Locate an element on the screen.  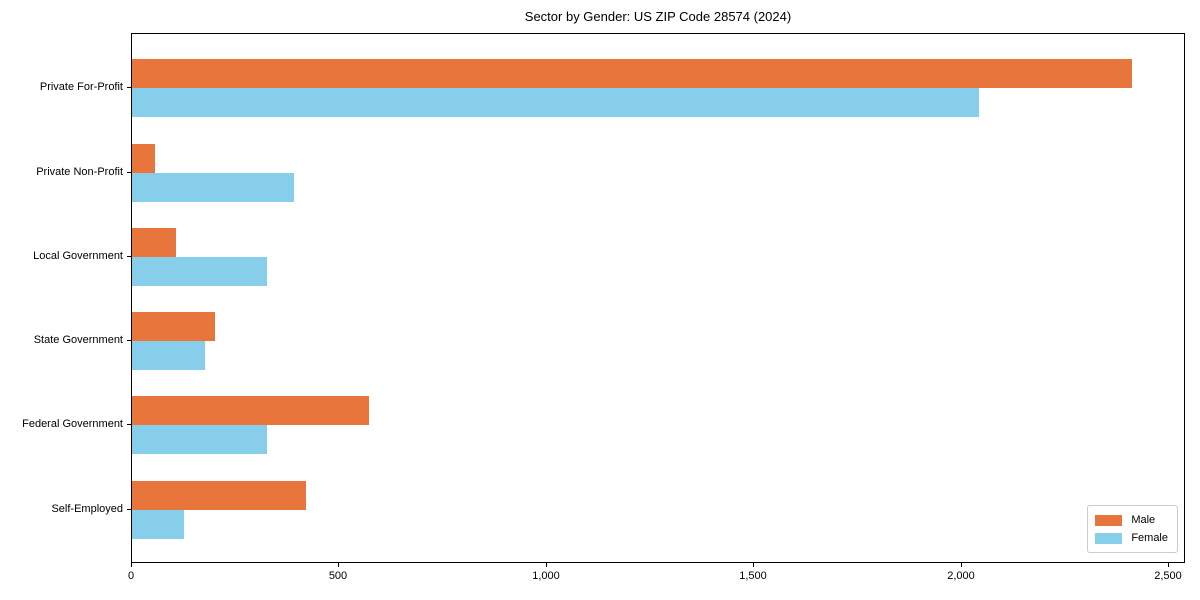
legend-row-male: Male is located at coordinates (1131, 520).